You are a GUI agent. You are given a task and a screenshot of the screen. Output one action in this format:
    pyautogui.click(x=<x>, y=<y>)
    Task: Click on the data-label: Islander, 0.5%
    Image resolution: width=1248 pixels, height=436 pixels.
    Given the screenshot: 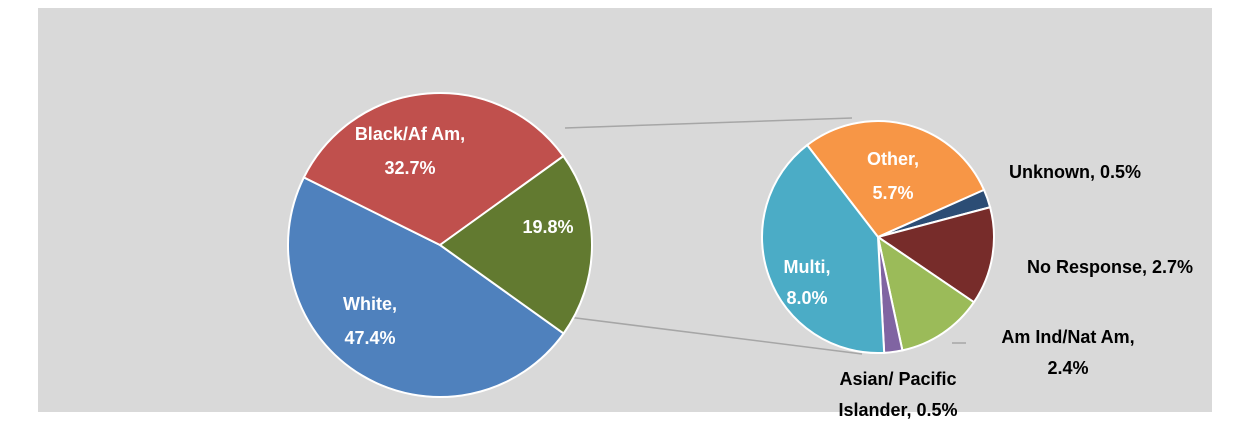 What is the action you would take?
    pyautogui.click(x=897, y=410)
    